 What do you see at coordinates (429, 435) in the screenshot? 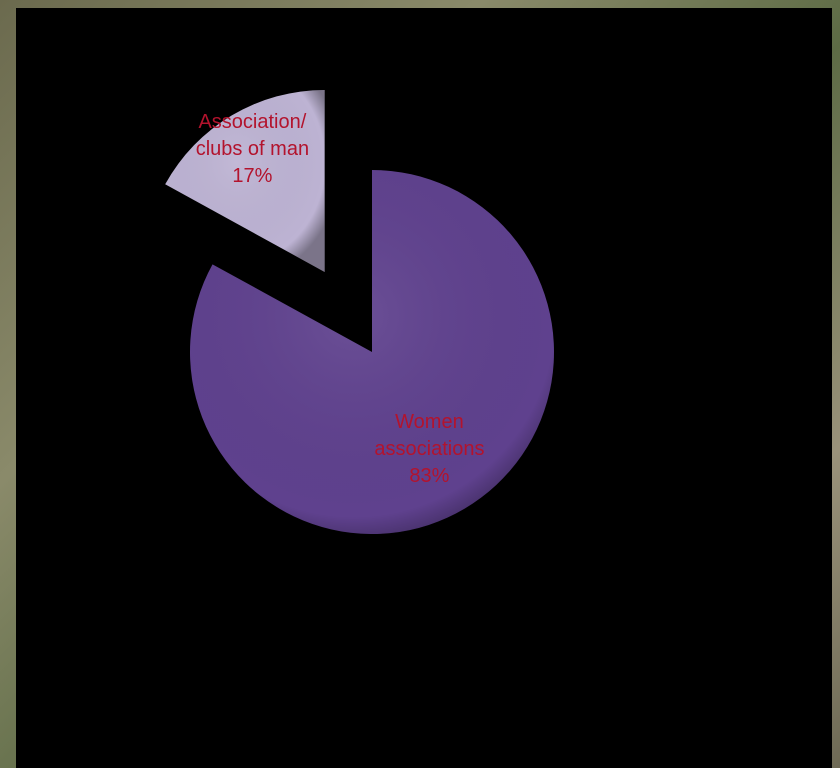
I see `slice-label: Women associations` at bounding box center [429, 435].